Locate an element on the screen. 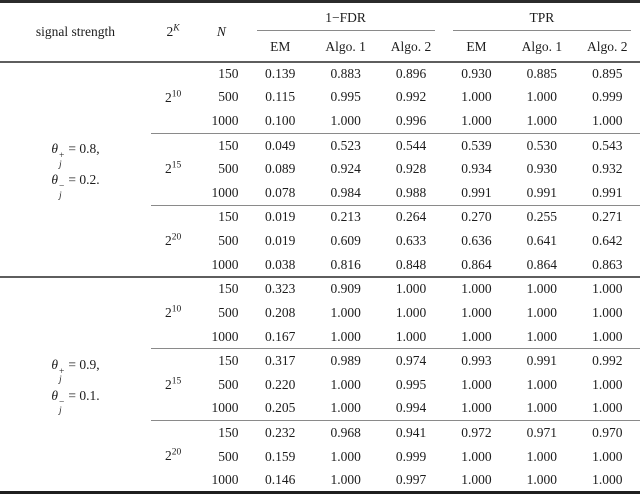  value-cell: 0.220 is located at coordinates (280, 384).